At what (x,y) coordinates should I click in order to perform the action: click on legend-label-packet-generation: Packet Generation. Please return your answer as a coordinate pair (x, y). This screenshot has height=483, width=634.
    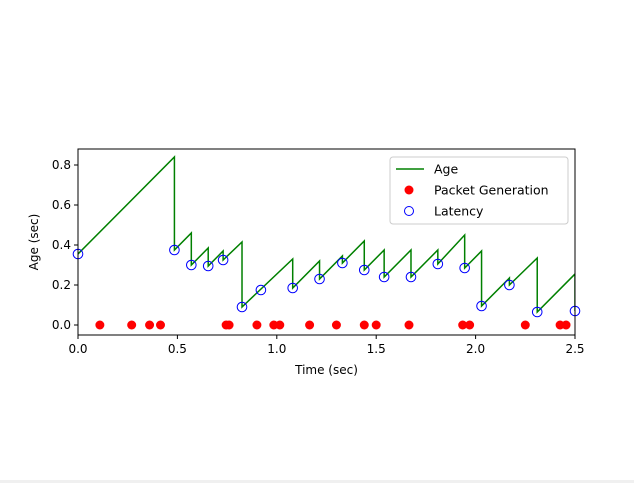
    Looking at the image, I should click on (491, 190).